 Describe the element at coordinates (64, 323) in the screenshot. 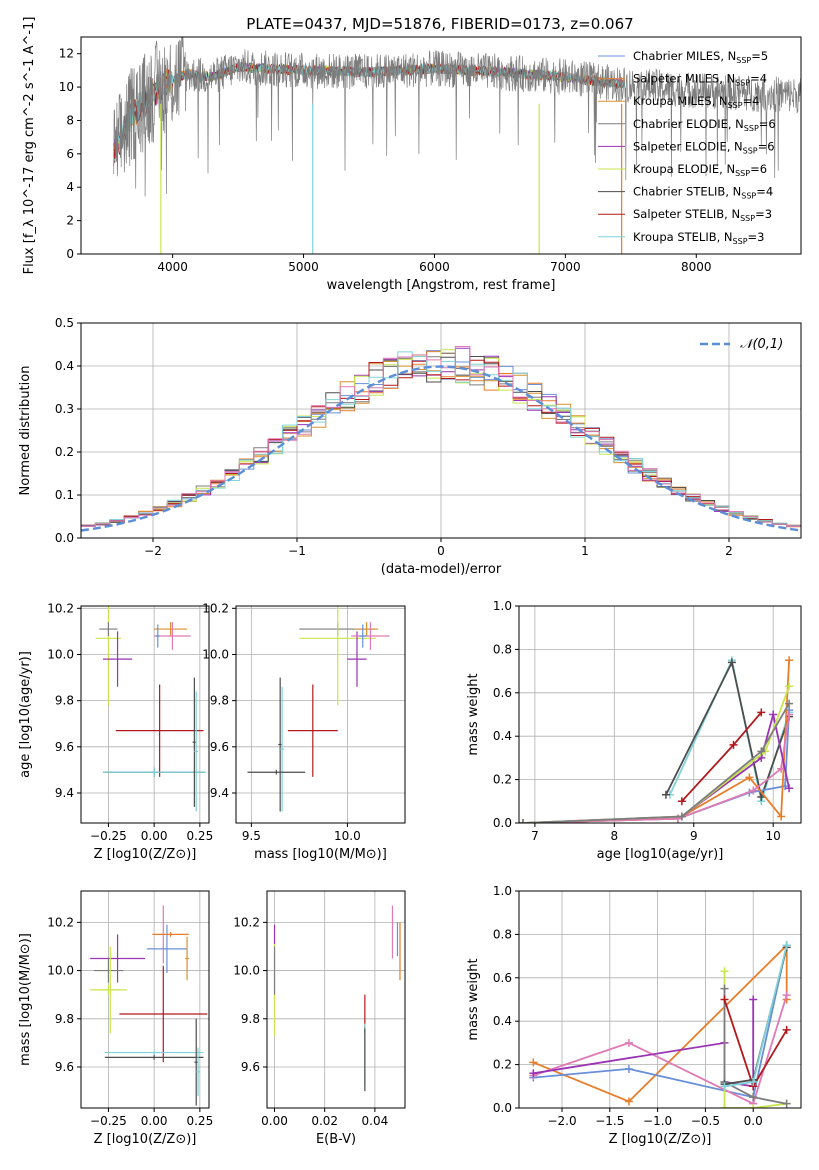

I see `y-tick-label: 0.5` at that location.